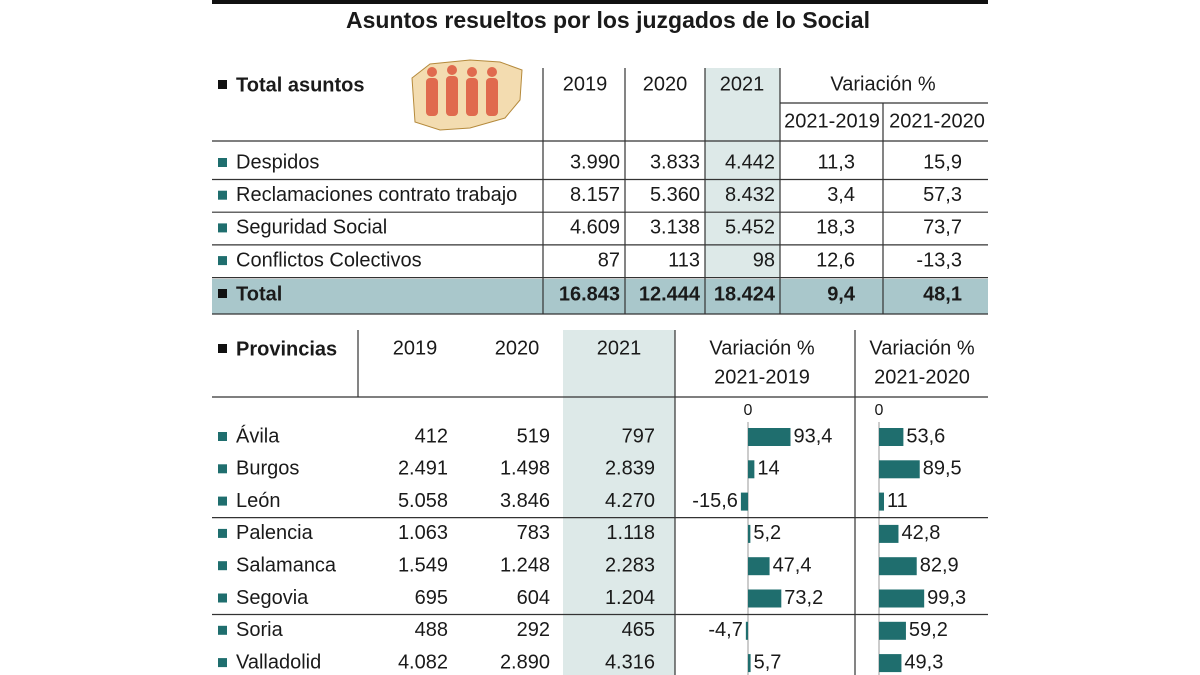 The width and height of the screenshot is (1200, 675). I want to click on cell: 8.157, so click(595, 195).